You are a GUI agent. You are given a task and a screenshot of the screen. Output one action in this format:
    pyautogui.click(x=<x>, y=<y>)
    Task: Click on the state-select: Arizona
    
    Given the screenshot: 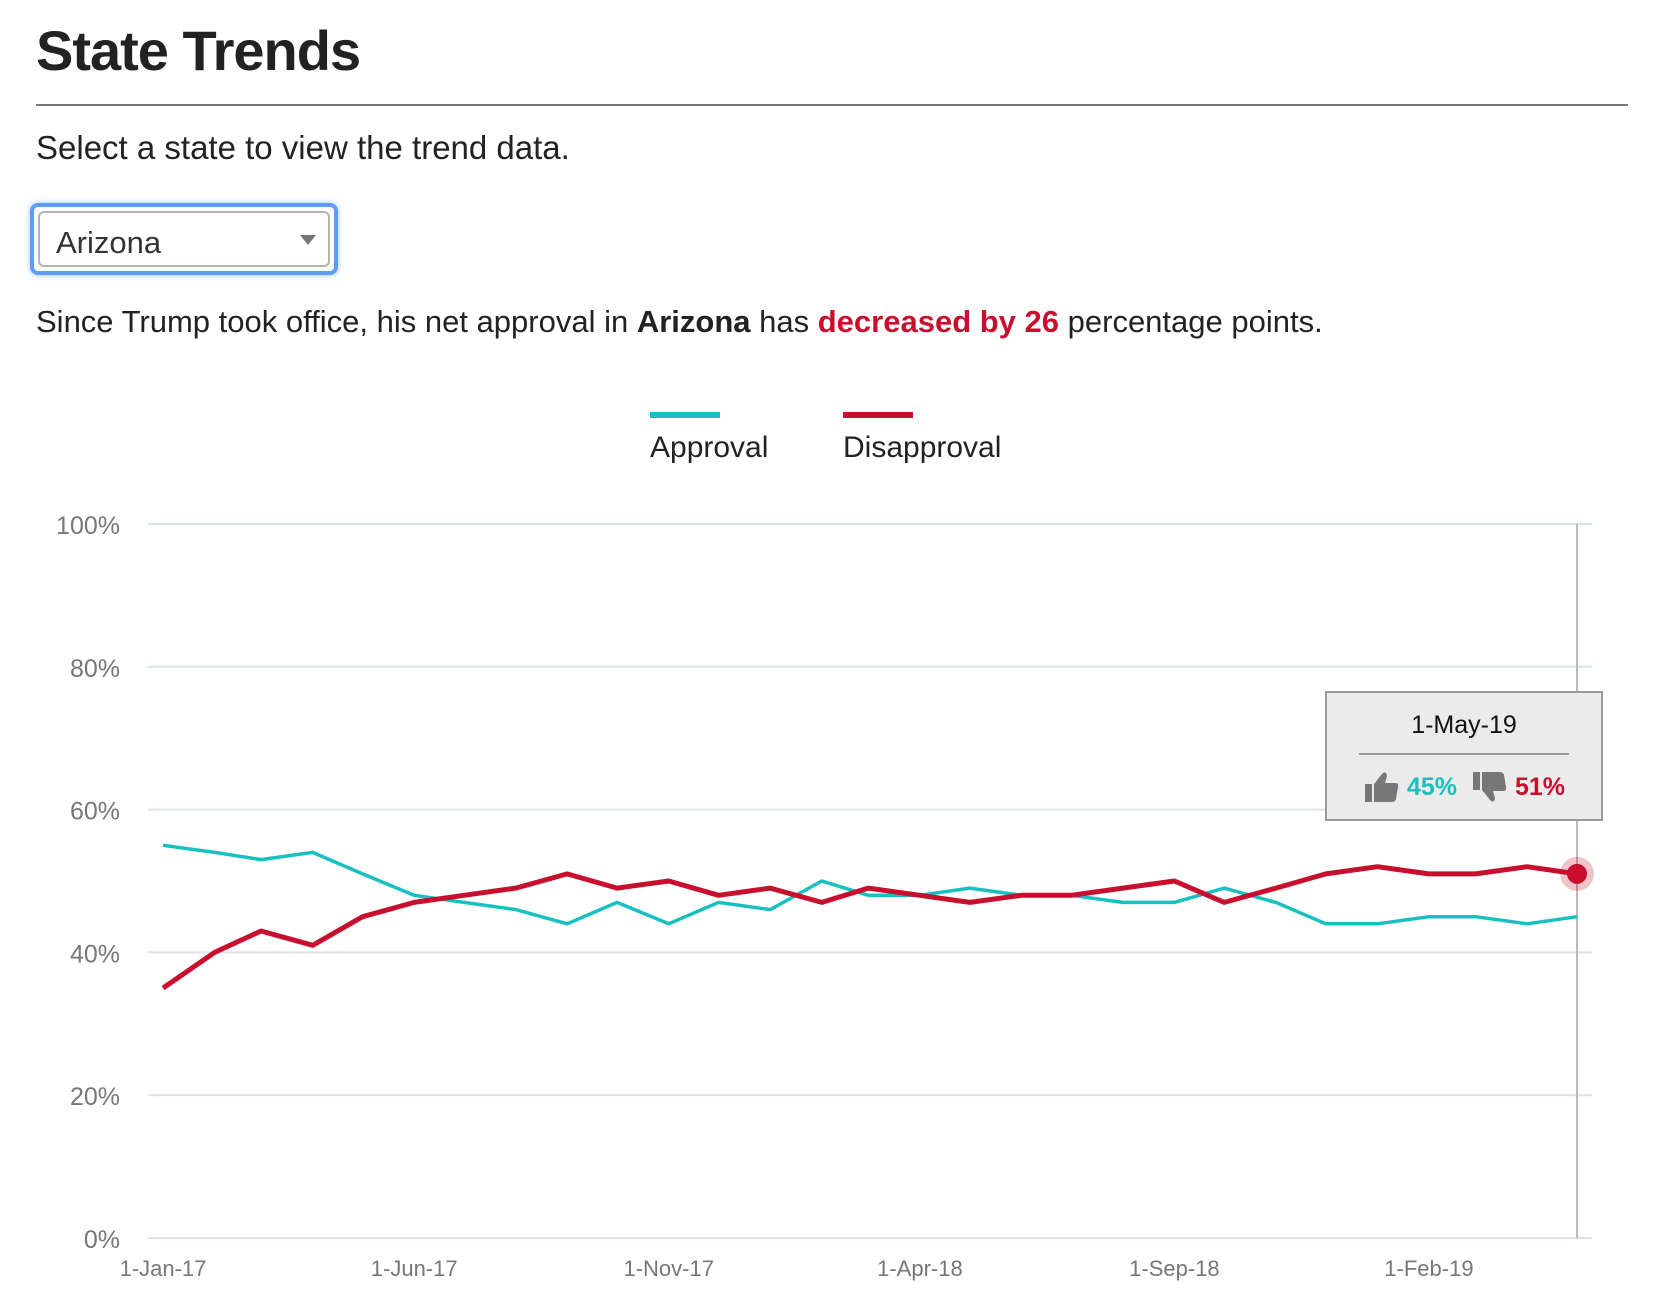 What is the action you would take?
    pyautogui.click(x=184, y=239)
    